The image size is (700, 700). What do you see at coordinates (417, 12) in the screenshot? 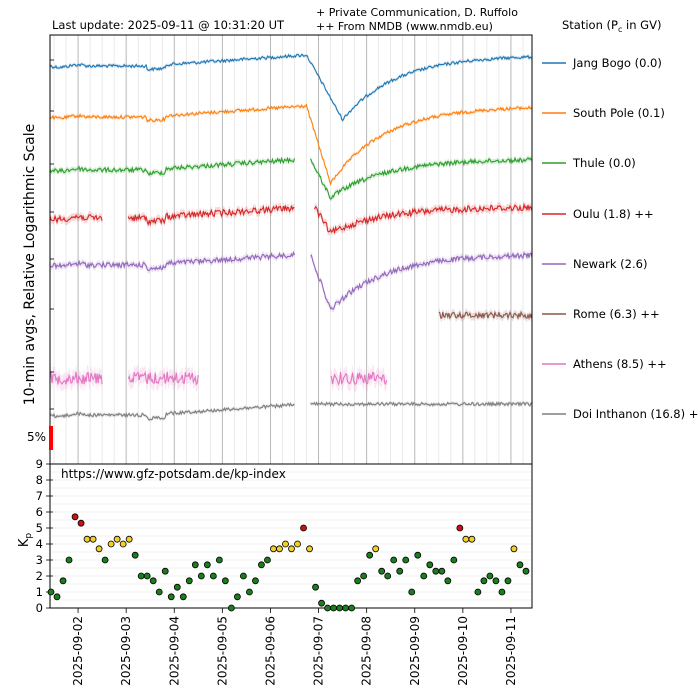
I see `credit-line-1: + Private Communication, D. Ruffolo` at bounding box center [417, 12].